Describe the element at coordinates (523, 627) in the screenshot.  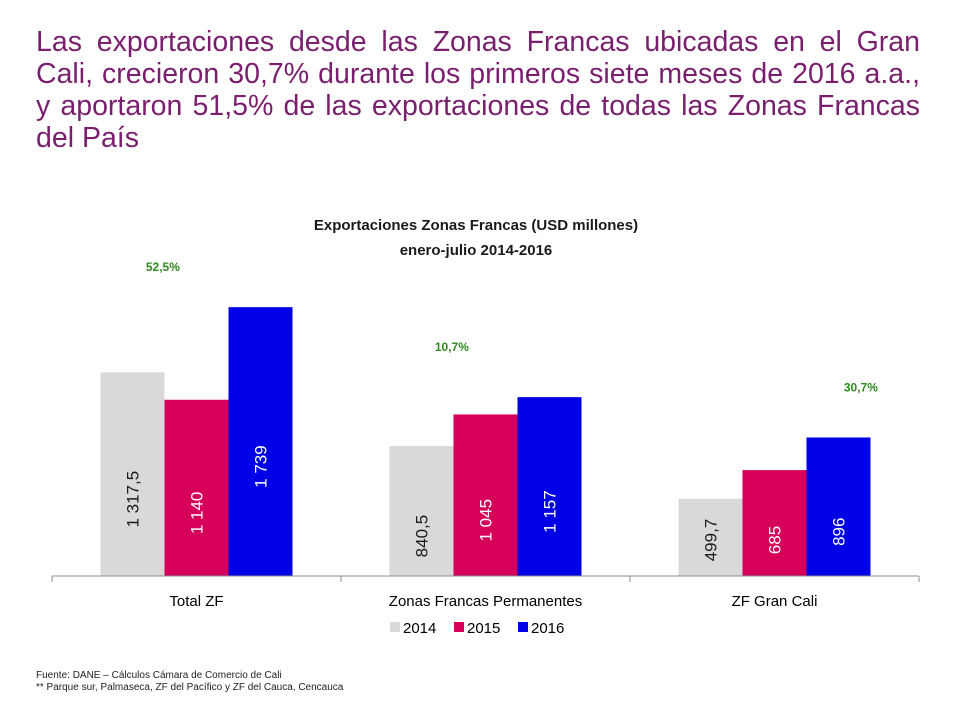
I see `legend-swatch-2016` at that location.